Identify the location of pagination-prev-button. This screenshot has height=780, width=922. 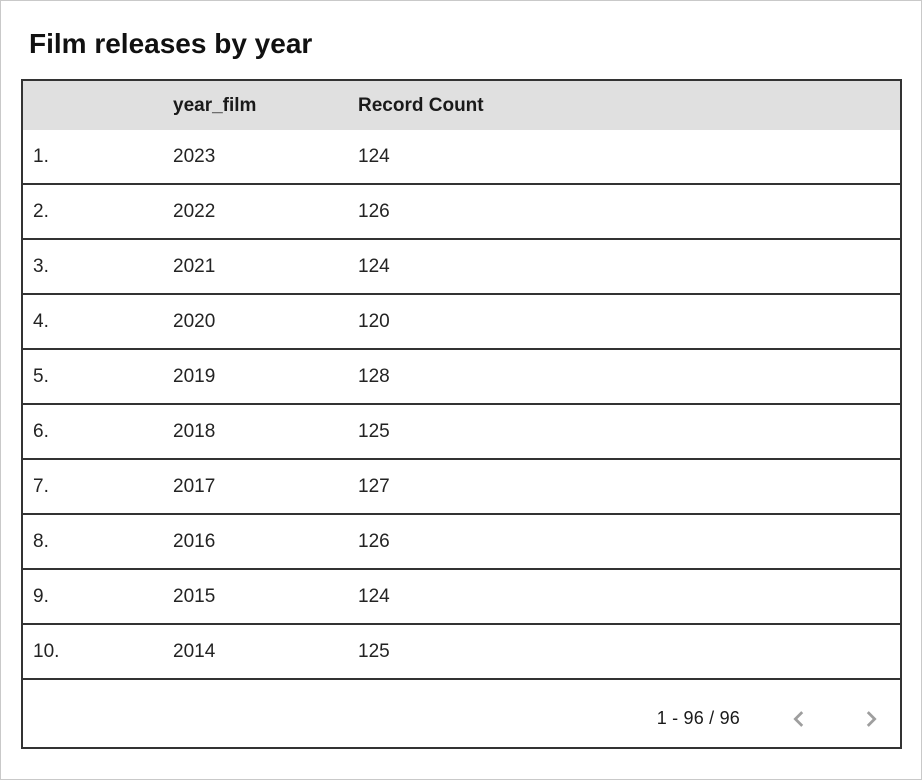
(799, 719).